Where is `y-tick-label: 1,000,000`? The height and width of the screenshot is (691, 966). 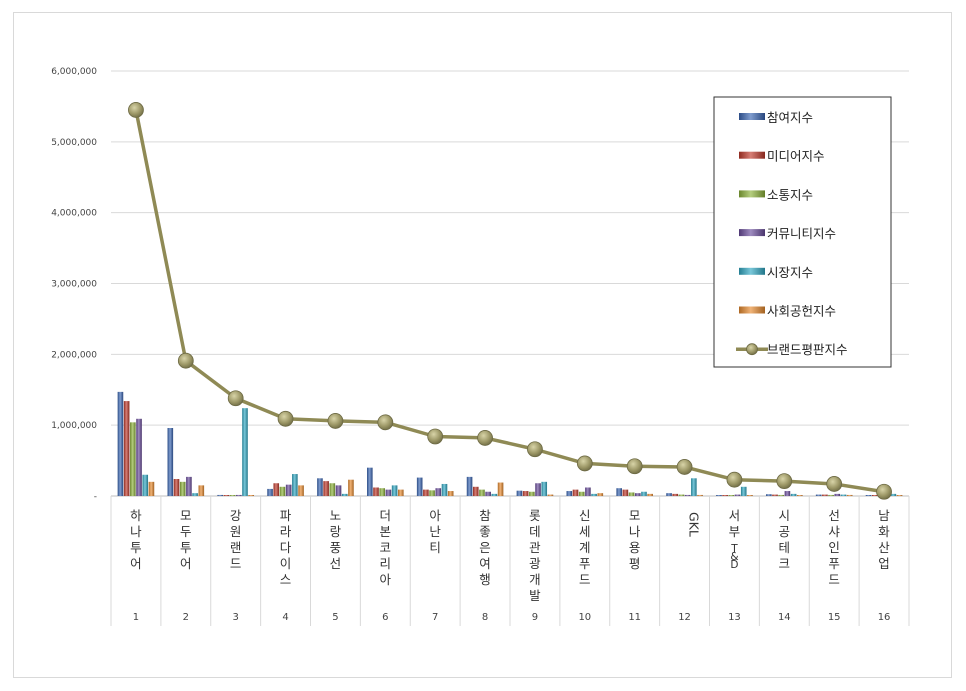
y-tick-label: 1,000,000 is located at coordinates (74, 426).